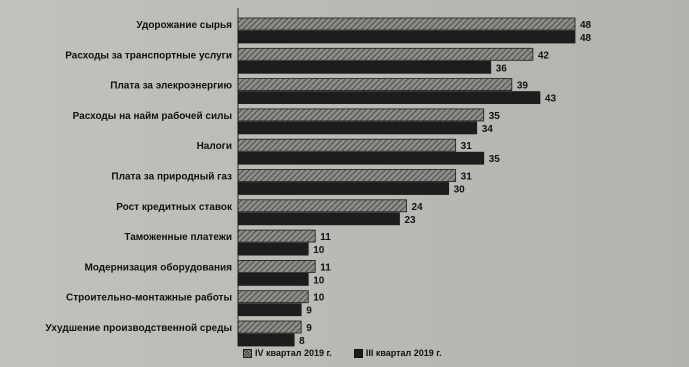 The image size is (689, 367). What do you see at coordinates (171, 177) in the screenshot?
I see `category-label: Плата за природный газ` at bounding box center [171, 177].